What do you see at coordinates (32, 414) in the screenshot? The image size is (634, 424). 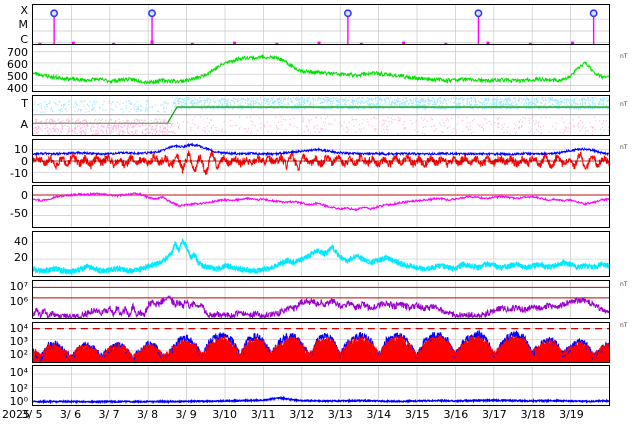 I see `xaxis-tick-0: 3/ 5` at bounding box center [32, 414].